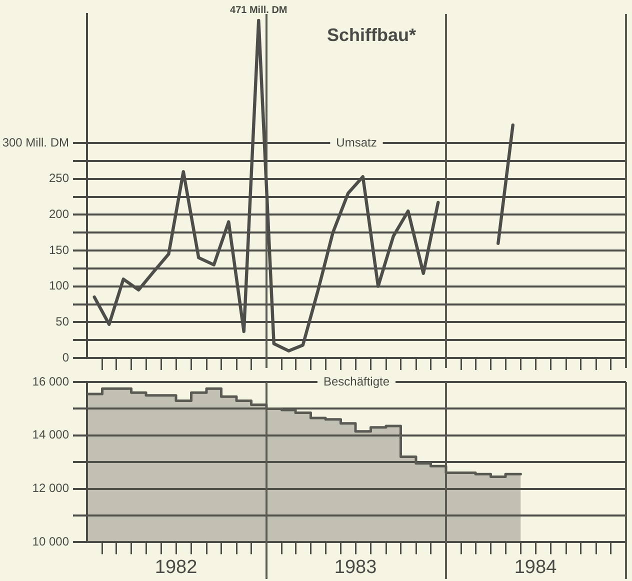  I want to click on x-tick-label: 1983, so click(355, 567).